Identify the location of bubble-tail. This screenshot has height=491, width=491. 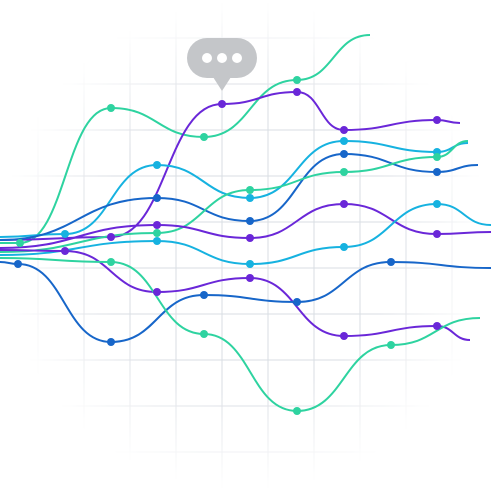
(222, 84).